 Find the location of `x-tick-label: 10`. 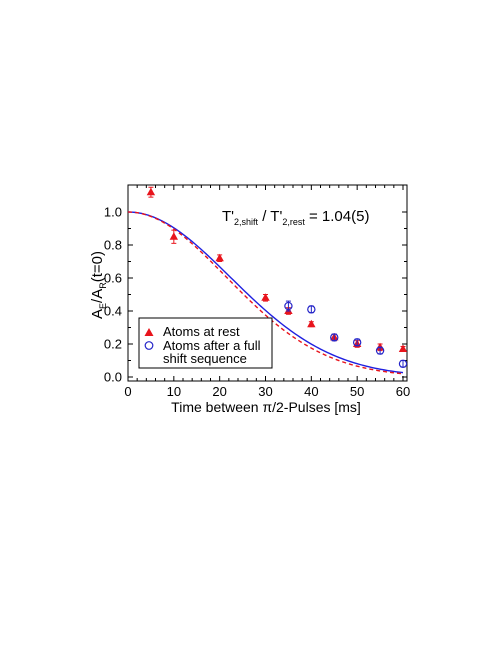

x-tick-label: 10 is located at coordinates (174, 391).